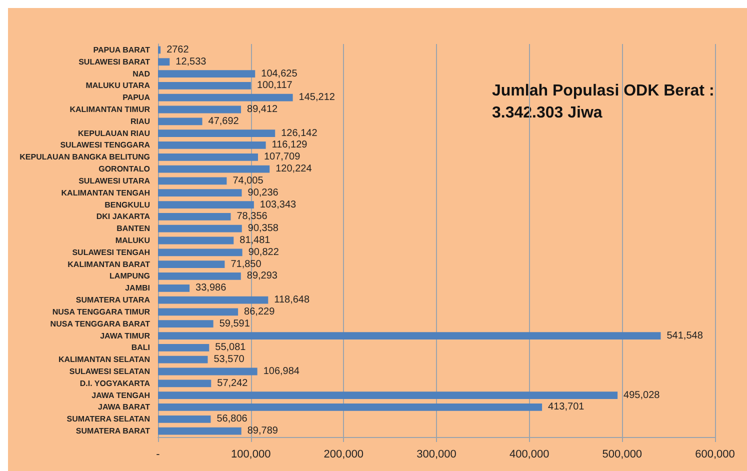 This screenshot has width=747, height=471. What do you see at coordinates (100, 323) in the screenshot?
I see `y-tick-label: NUSA TENGGARA BARAT` at bounding box center [100, 323].